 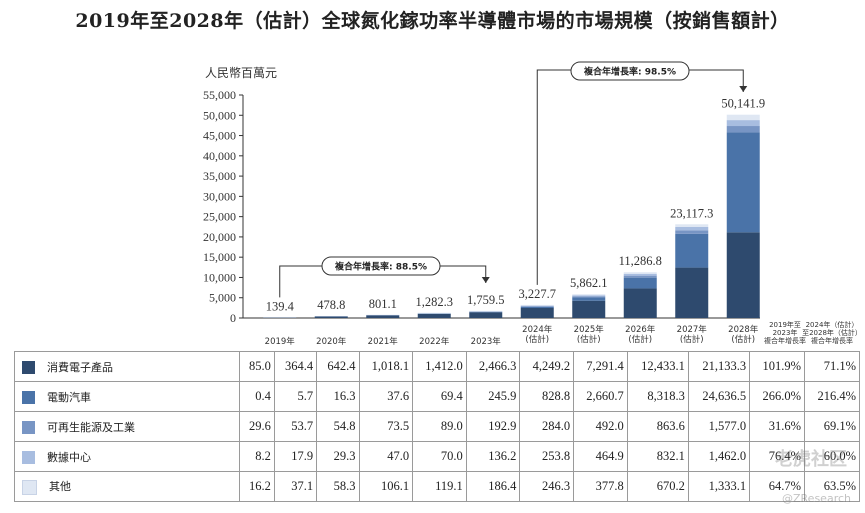 What do you see at coordinates (434, 341) in the screenshot?
I see `x-category-label: 2022年` at bounding box center [434, 341].